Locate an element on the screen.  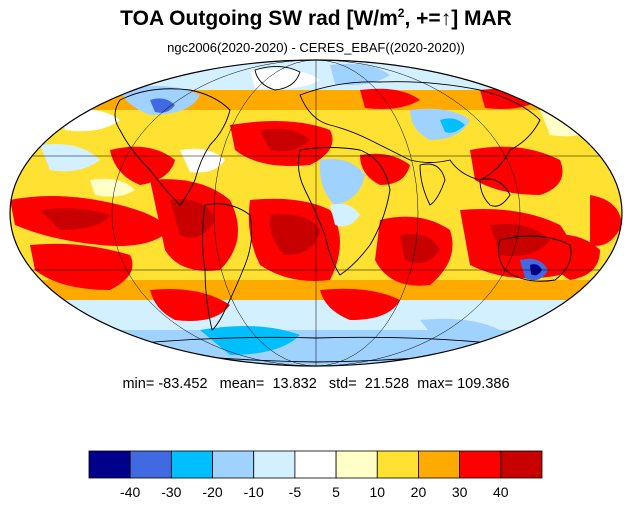
colorbar-tick-label: 20 is located at coordinates (418, 492).